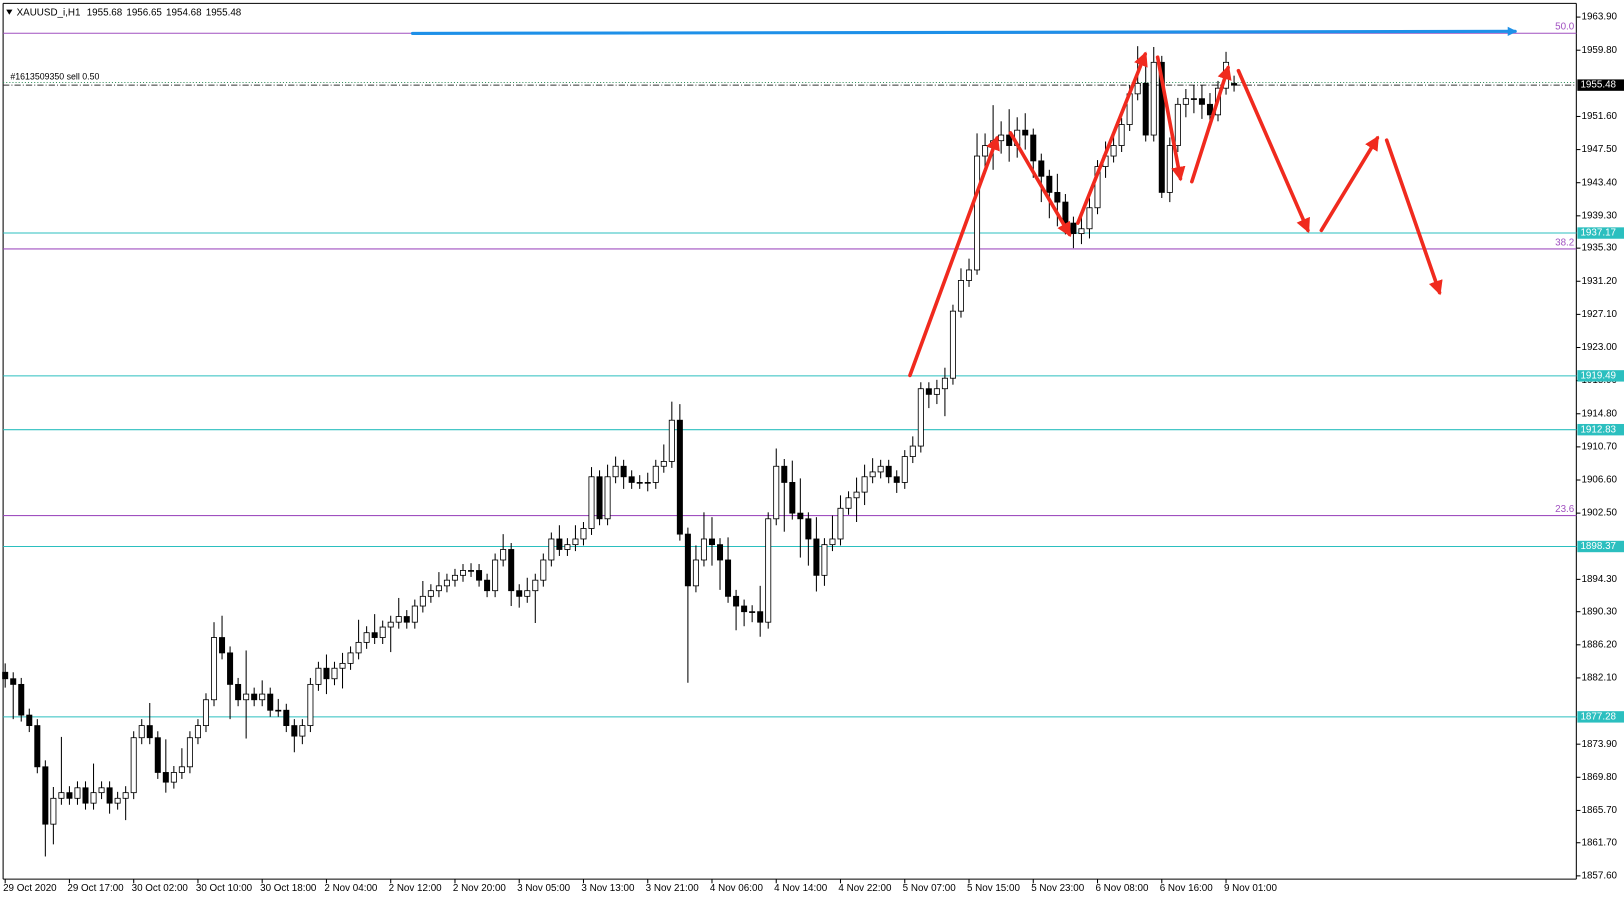  I want to click on y-tick-label: 1865.70, so click(1600, 810).